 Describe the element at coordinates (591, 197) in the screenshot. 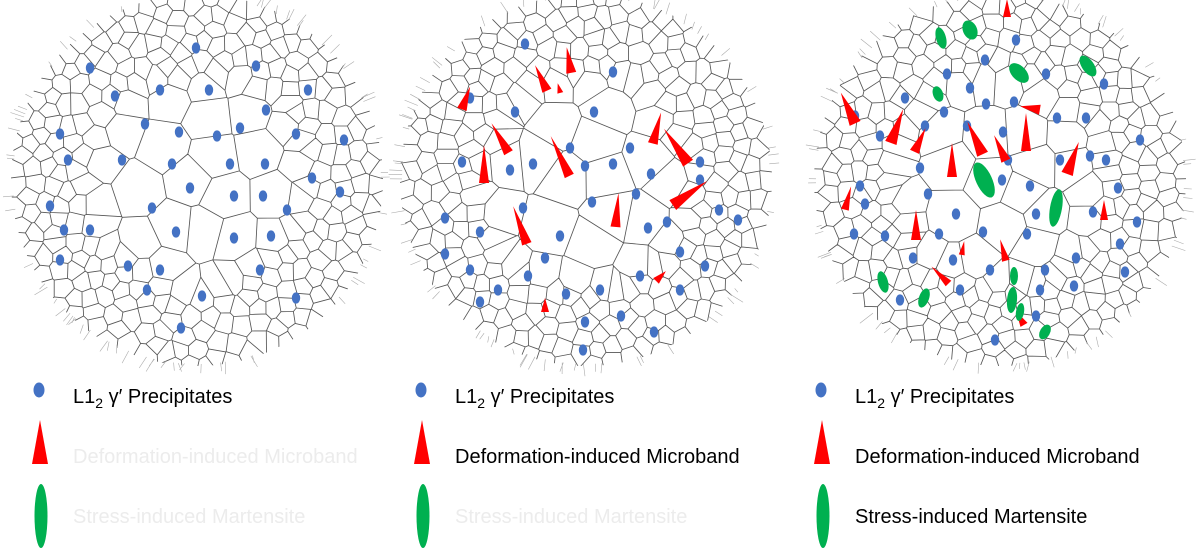

I see `feature-layer` at that location.